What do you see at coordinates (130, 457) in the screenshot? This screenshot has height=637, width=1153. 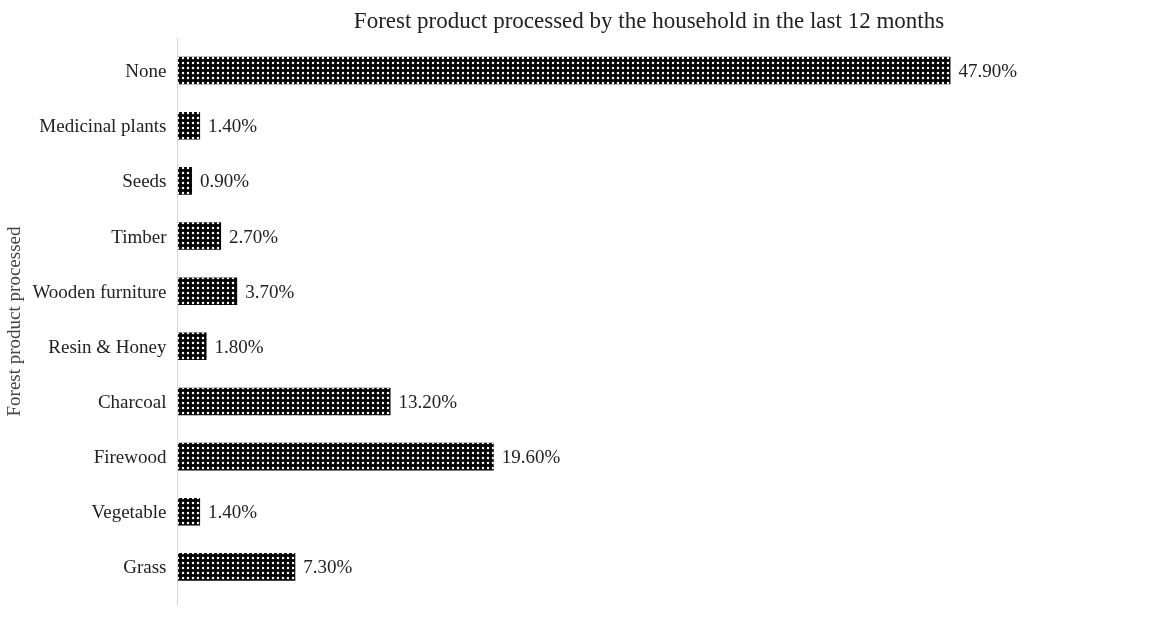 I see `y-tick-label: Firewood` at bounding box center [130, 457].